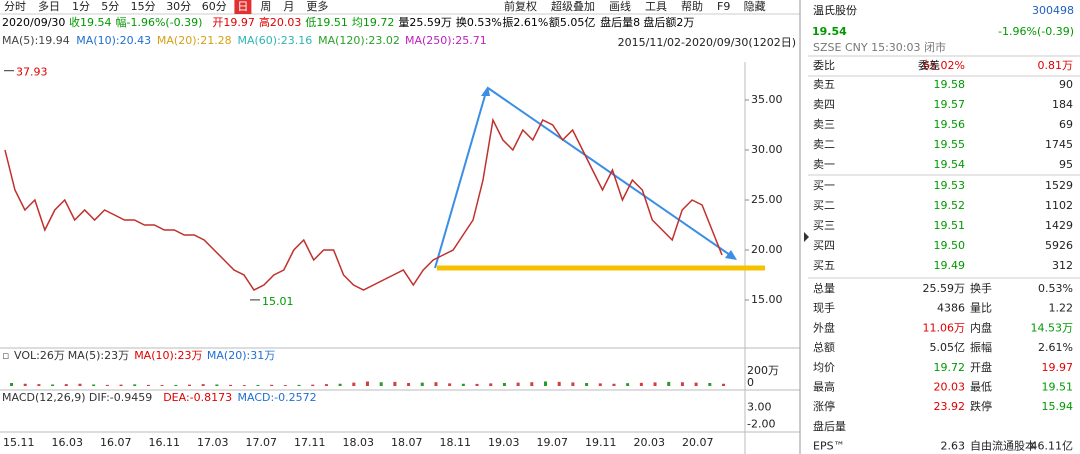  What do you see at coordinates (159, 22) in the screenshot?
I see `info-item: 幅-1.96%(-0.39)` at bounding box center [159, 22].